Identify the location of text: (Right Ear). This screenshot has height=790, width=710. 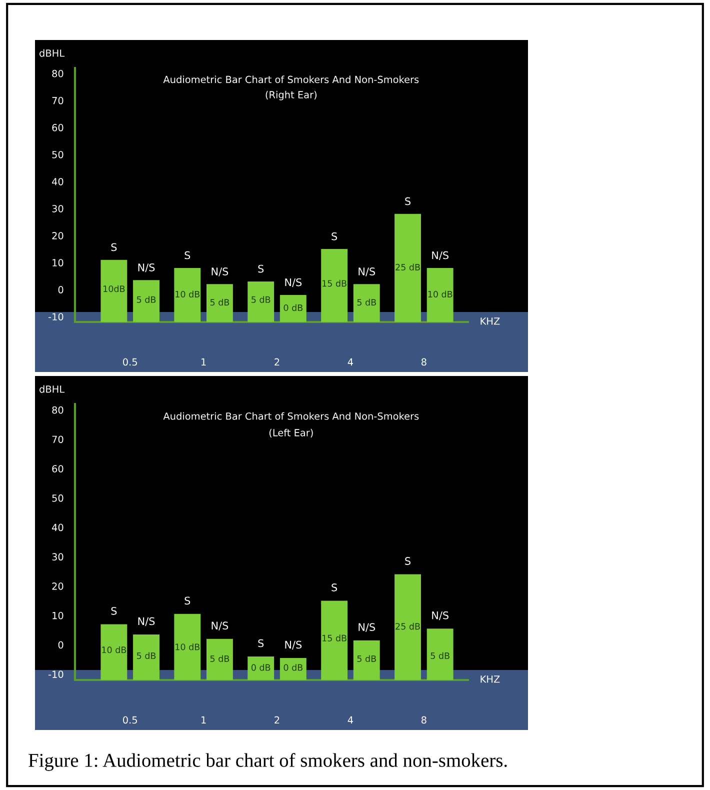
(291, 95).